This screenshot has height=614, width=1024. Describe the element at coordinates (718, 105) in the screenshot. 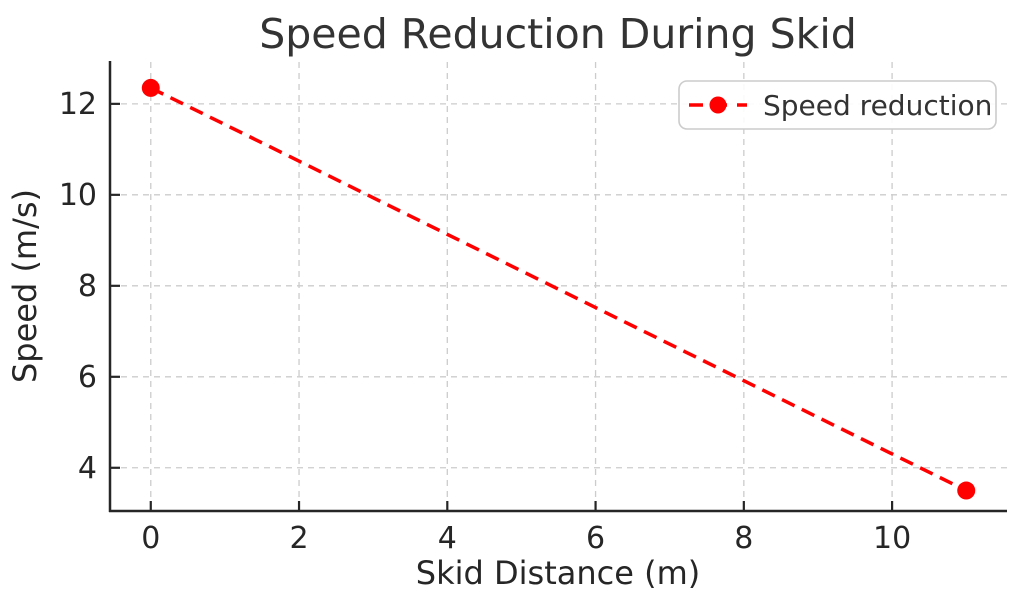

I see `legend-sample-marker` at that location.